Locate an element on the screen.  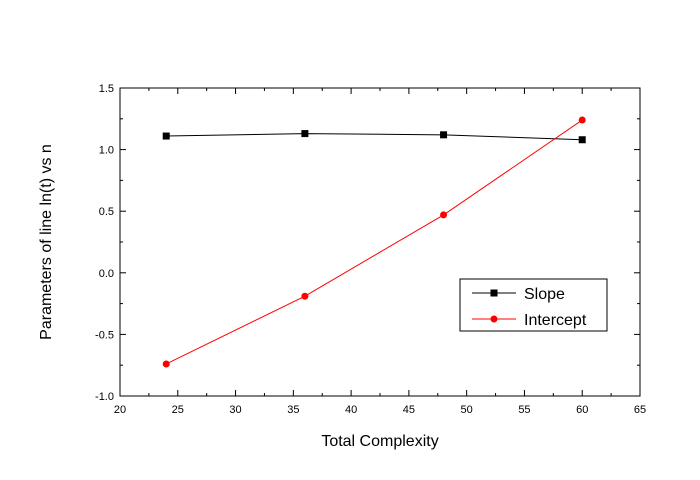
y-tick-label: -0.5 is located at coordinates (104, 335).